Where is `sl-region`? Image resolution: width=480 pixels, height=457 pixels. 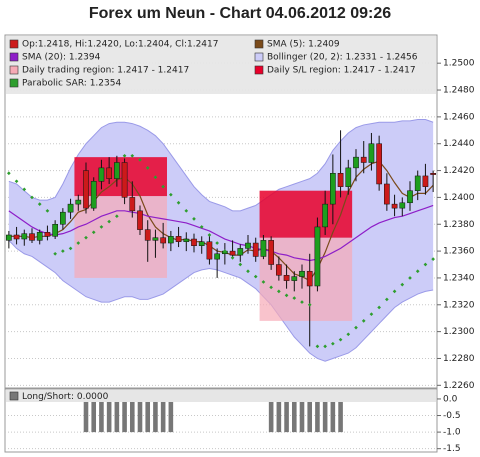
sl-region is located at coordinates (306, 214).